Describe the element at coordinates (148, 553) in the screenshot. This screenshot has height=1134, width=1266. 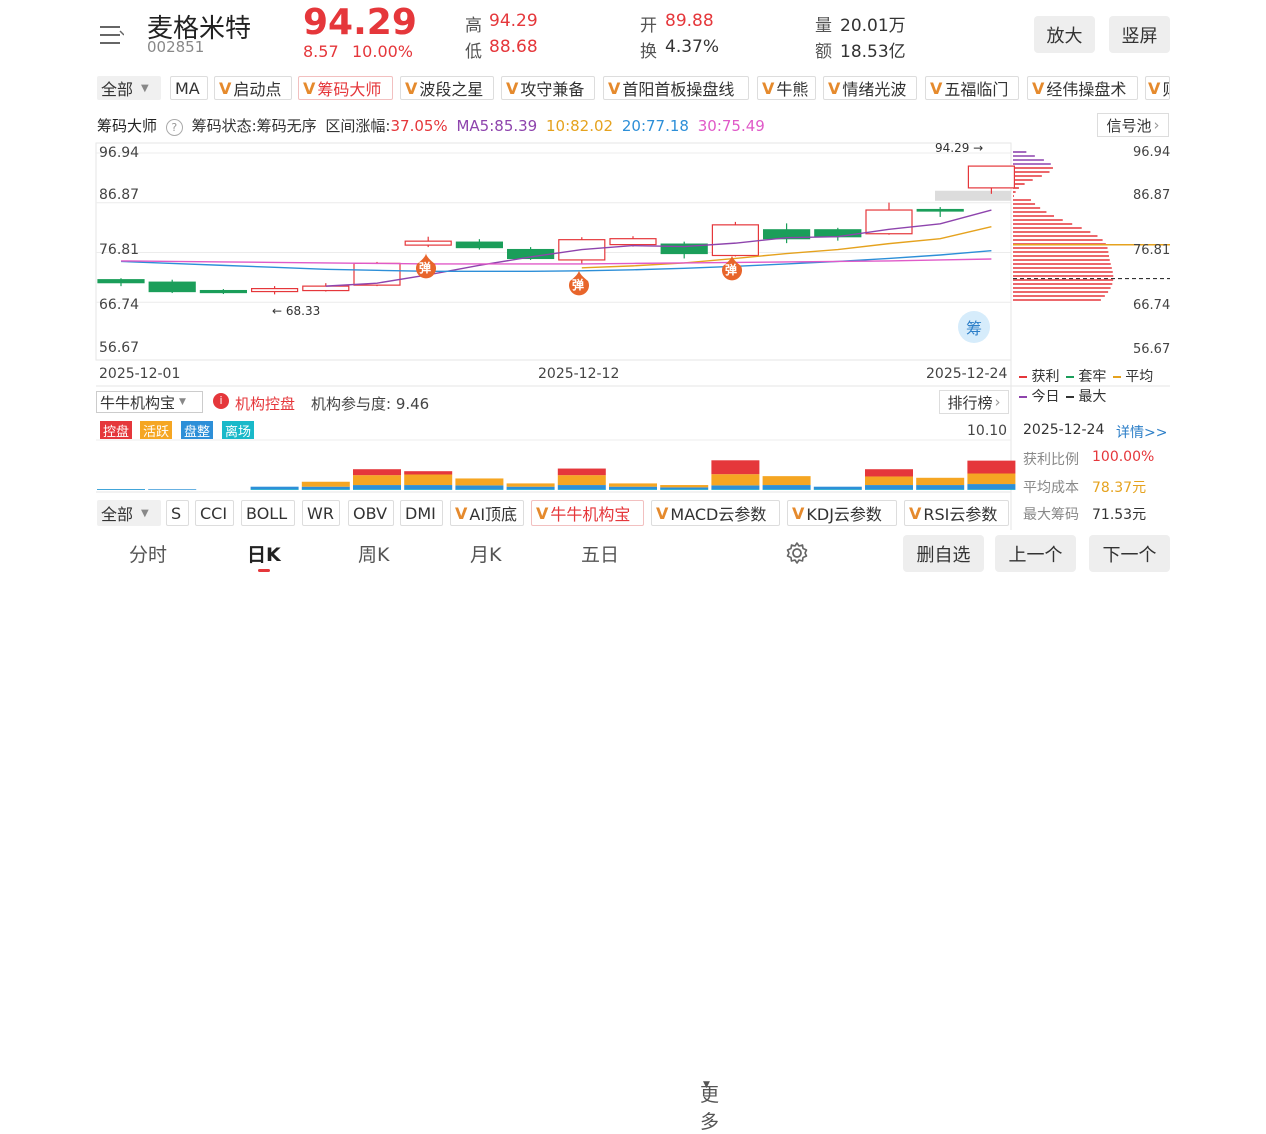
I see `tab-intraday: 分时` at that location.